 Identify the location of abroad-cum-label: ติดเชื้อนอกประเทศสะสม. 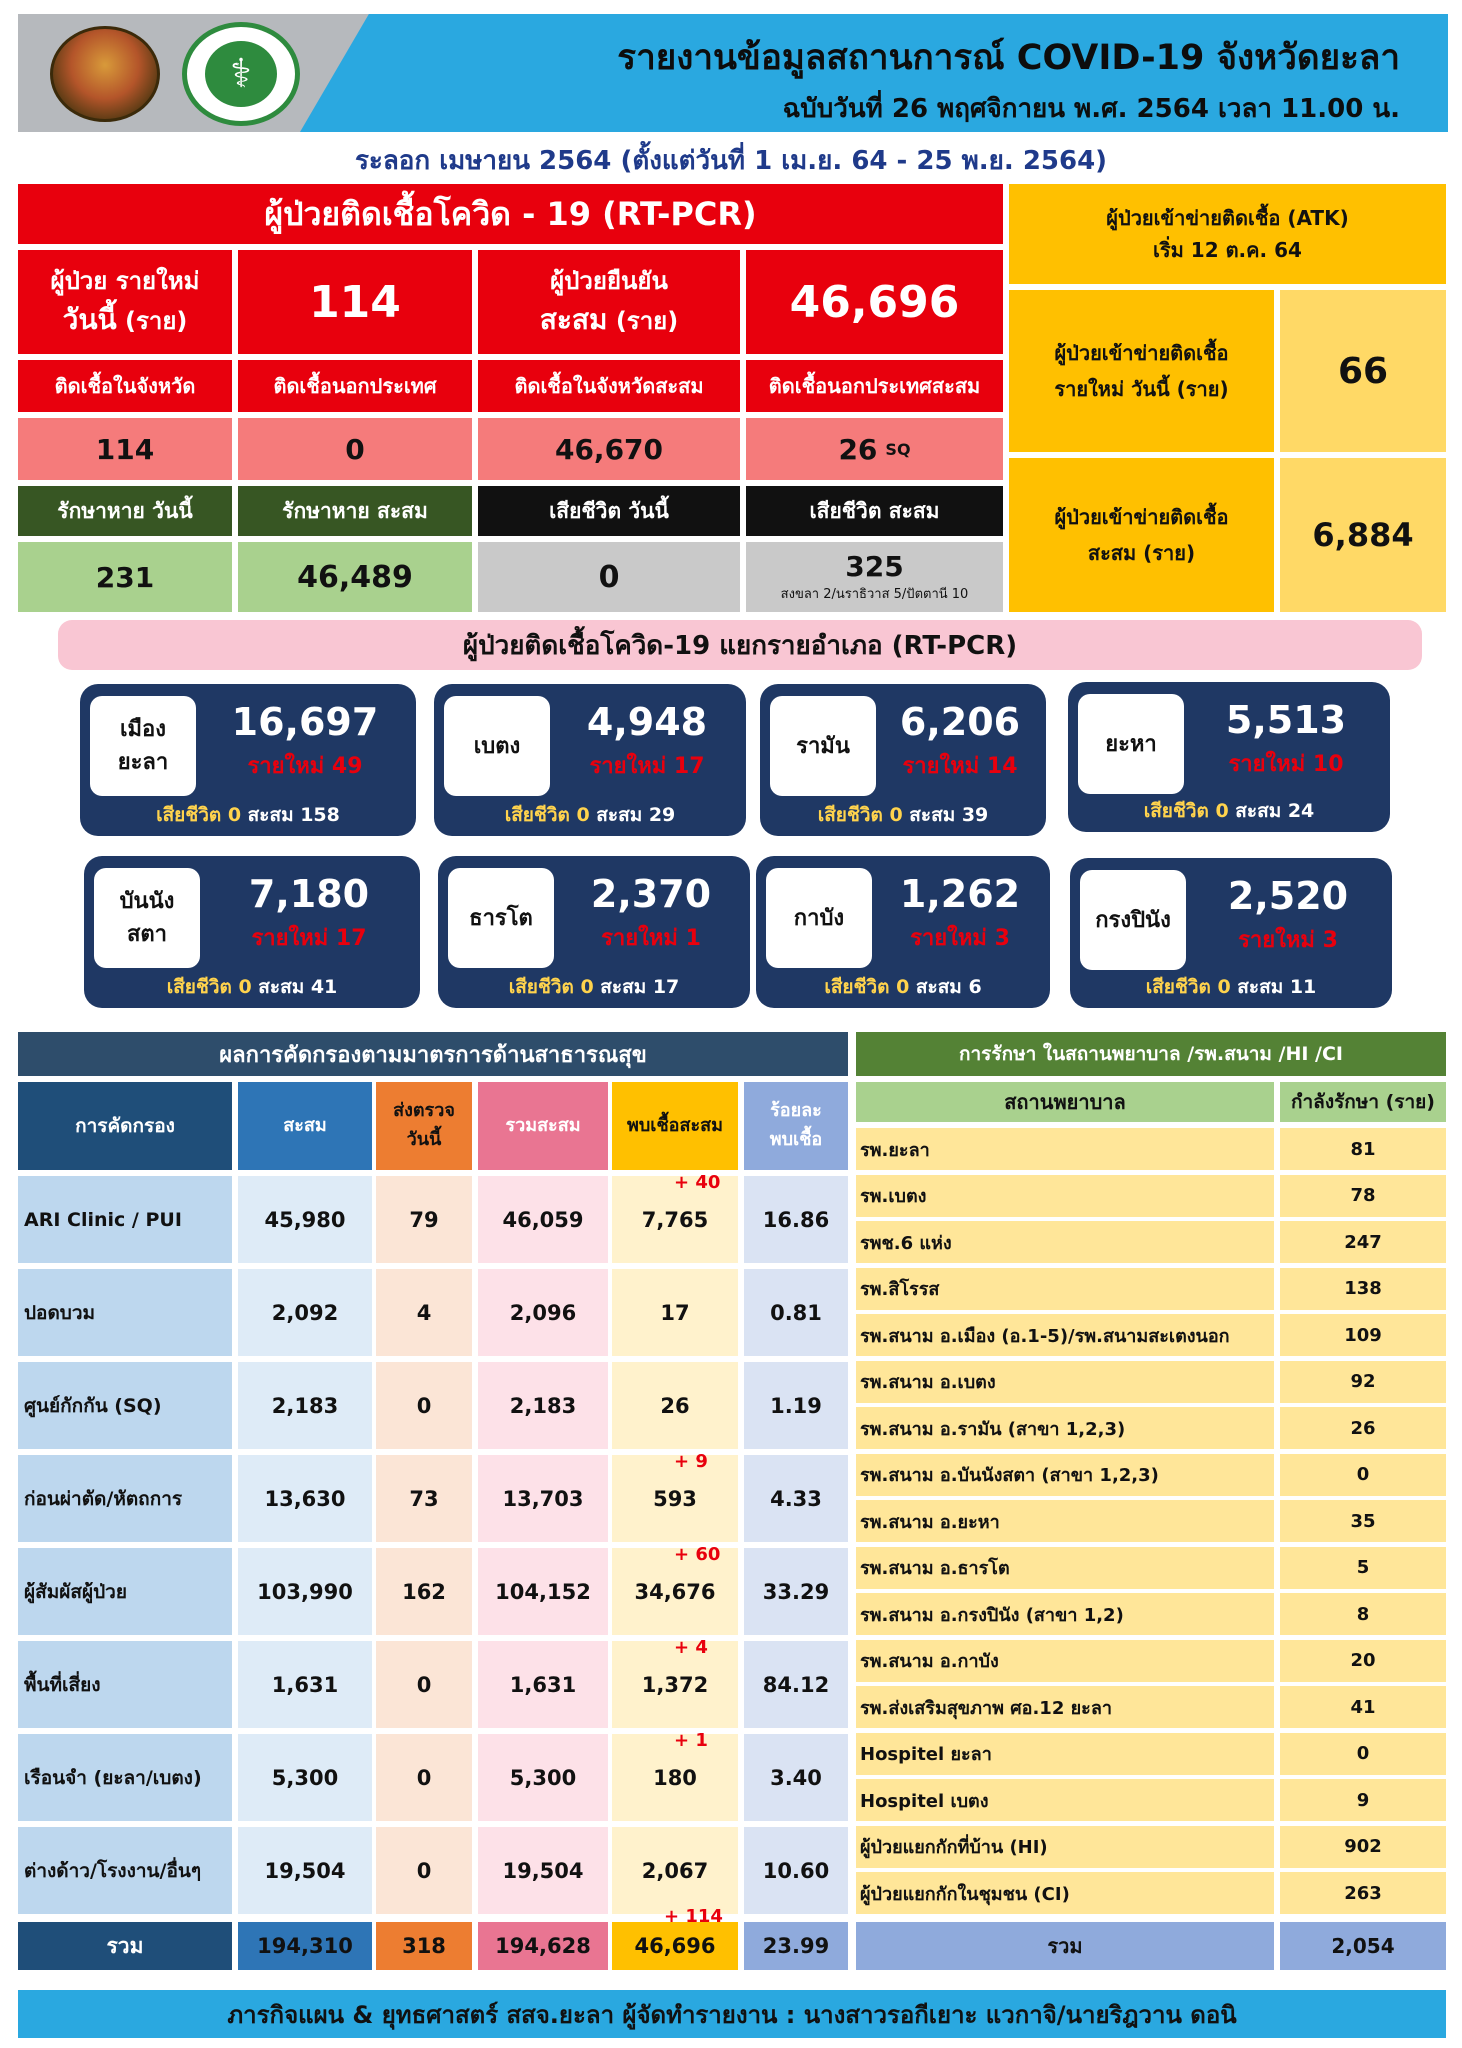
(874, 386).